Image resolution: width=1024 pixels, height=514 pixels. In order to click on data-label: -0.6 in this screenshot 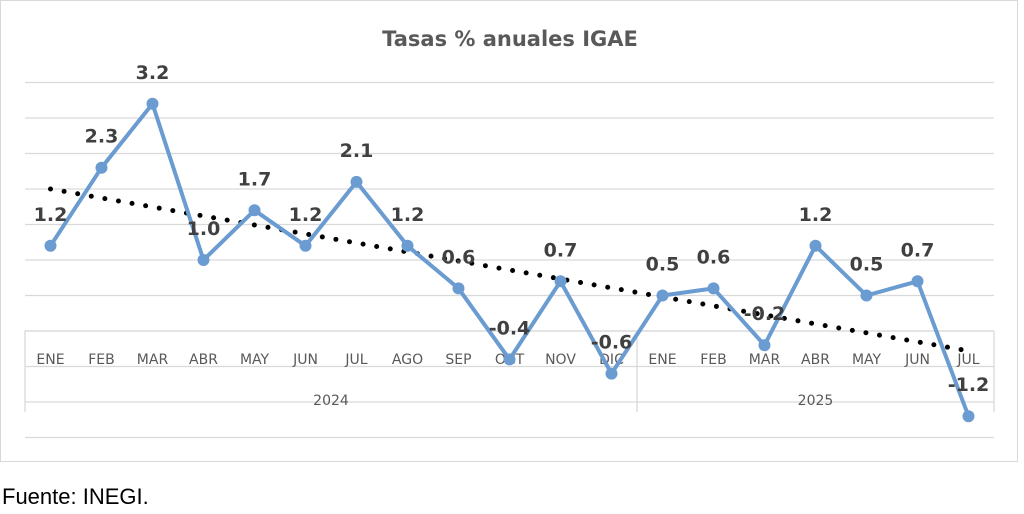, I will do `click(612, 343)`.